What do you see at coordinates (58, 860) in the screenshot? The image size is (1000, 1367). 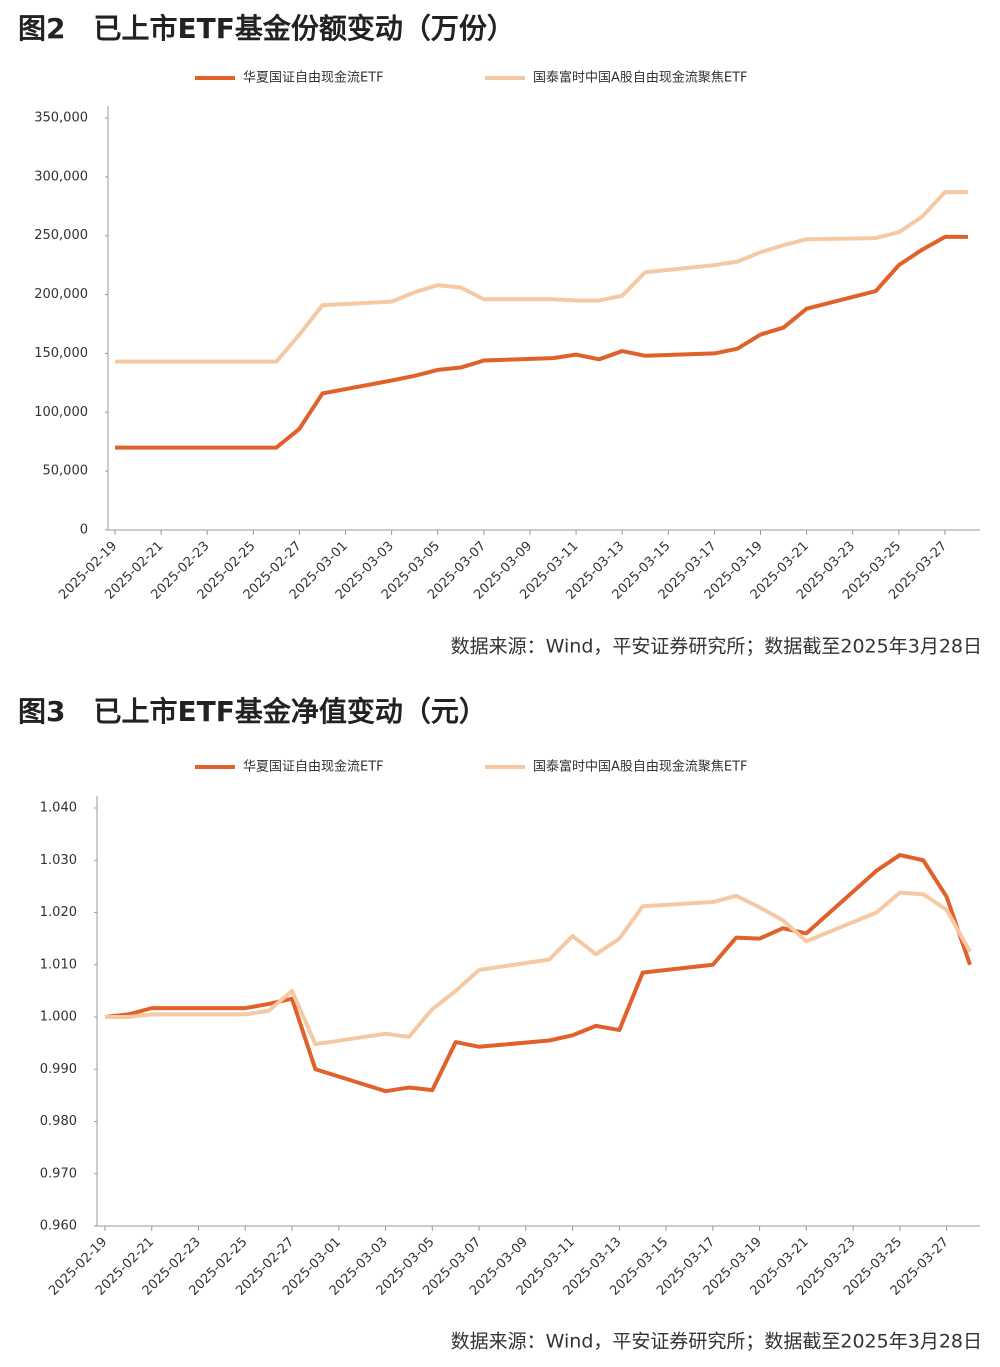 I see `y-tick-label: 1.030` at bounding box center [58, 860].